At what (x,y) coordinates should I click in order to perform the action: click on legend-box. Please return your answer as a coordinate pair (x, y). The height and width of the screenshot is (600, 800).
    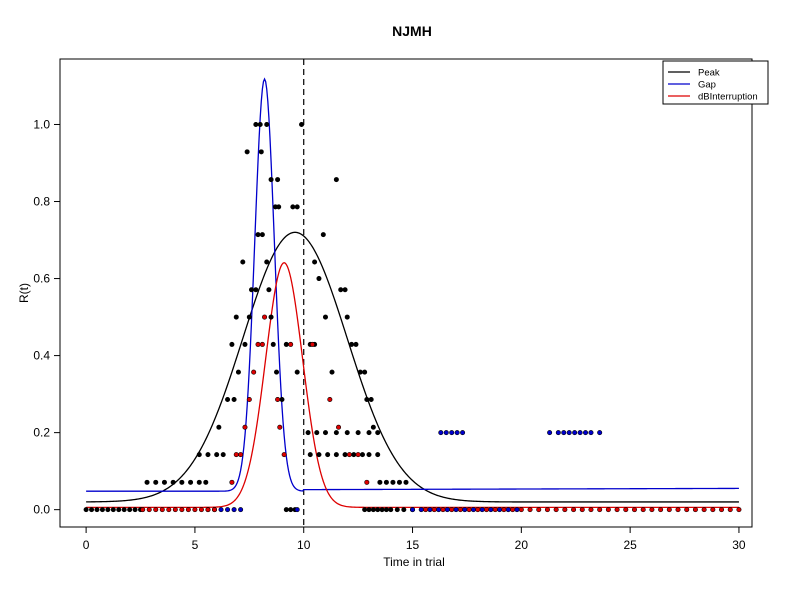
    Looking at the image, I should click on (715, 82).